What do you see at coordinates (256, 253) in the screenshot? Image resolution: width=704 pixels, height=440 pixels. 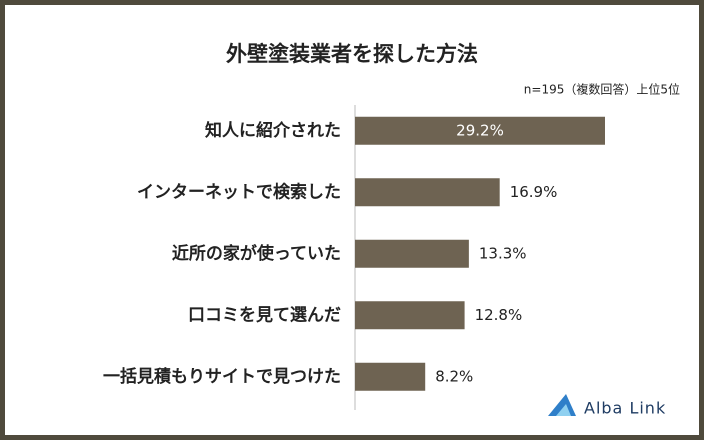 I see `category-label: 近所の家が使っていた` at bounding box center [256, 253].